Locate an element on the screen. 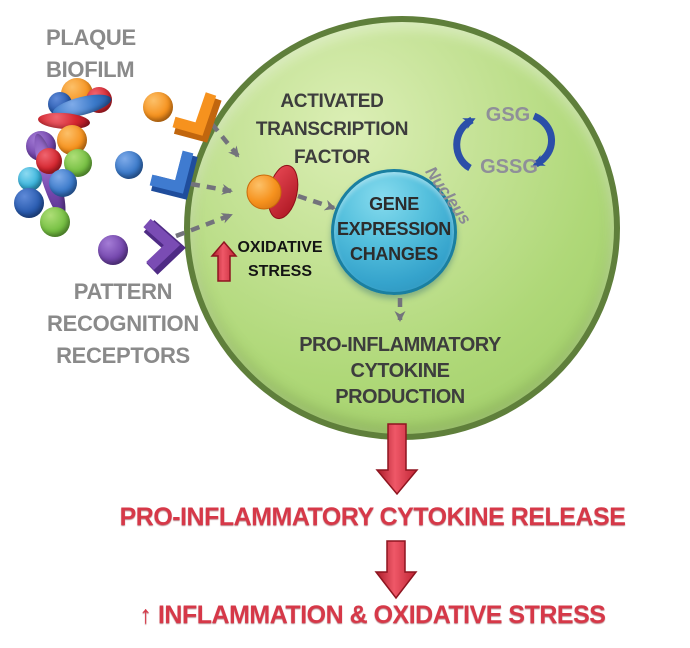  prr-line1: PATTERN is located at coordinates (123, 291).